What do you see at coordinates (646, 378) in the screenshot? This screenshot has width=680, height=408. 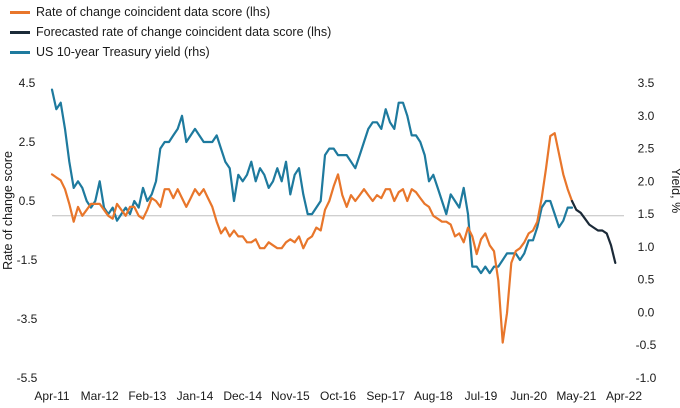 I see `y-right-tick-label: -1.0` at bounding box center [646, 378].